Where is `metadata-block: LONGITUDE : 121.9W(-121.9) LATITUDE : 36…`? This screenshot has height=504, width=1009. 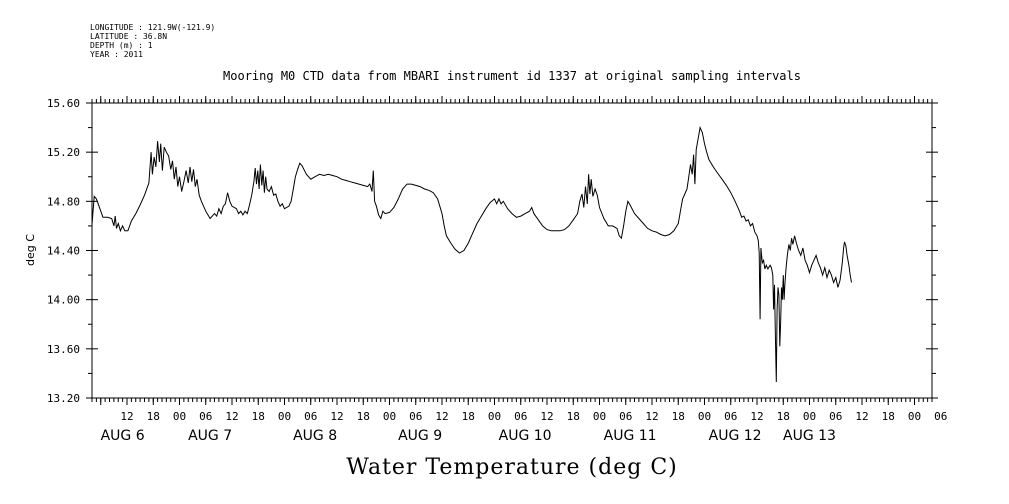
metadata-block: LONGITUDE : 121.9W(-121.9) LATITUDE : 36… is located at coordinates (152, 41).